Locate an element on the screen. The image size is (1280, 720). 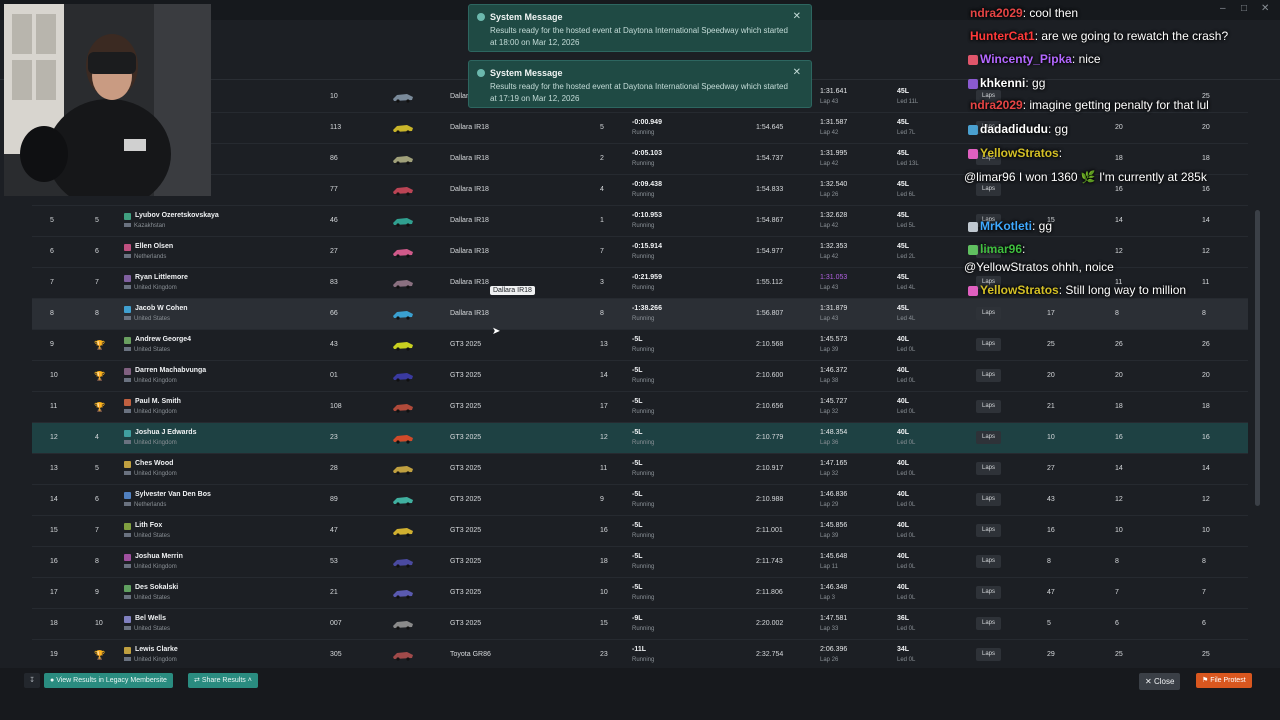
driver-name: Sylvester Van Den Bos is located at coordinates (173, 494).